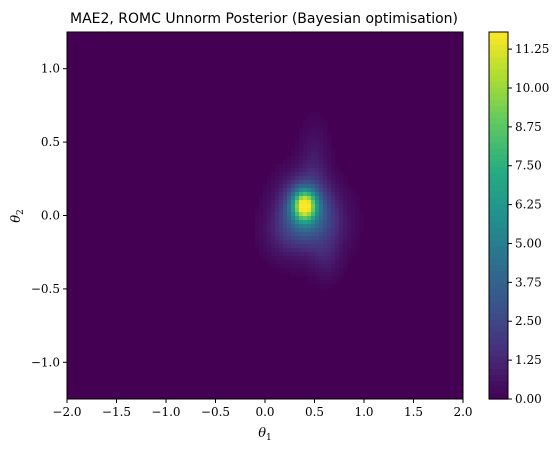 Image resolution: width=557 pixels, height=450 pixels. I want to click on colorbar-tick-label: 10.00, so click(532, 88).